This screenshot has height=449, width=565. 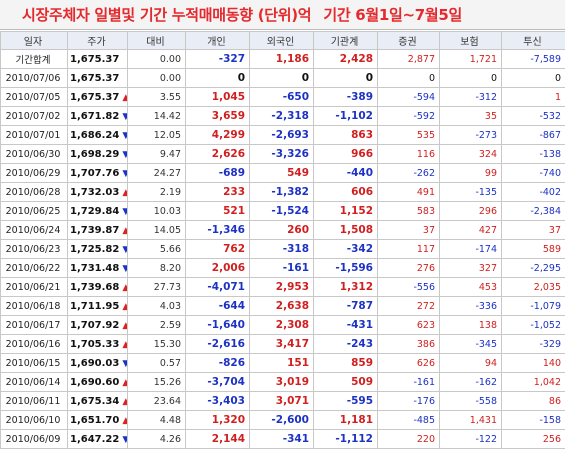 What do you see at coordinates (471, 41) in the screenshot?
I see `col-header-insurance: 보험` at bounding box center [471, 41].